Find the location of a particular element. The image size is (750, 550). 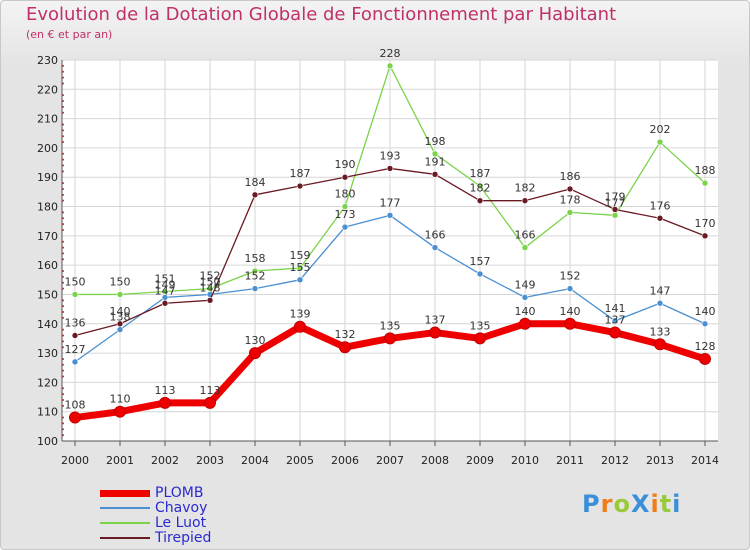

legend-label-le-luot: Le Luot is located at coordinates (181, 523).